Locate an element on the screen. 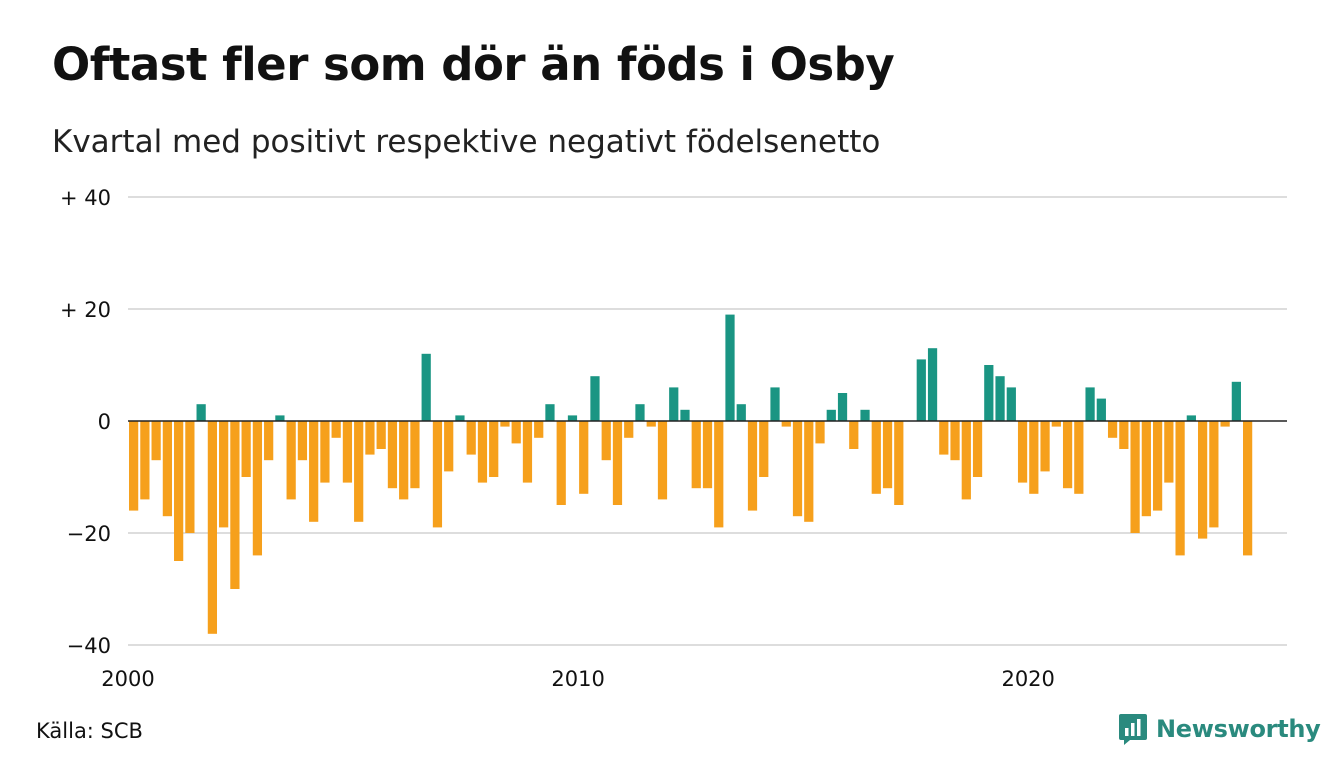  x-tick-label: 2010 is located at coordinates (577, 679).